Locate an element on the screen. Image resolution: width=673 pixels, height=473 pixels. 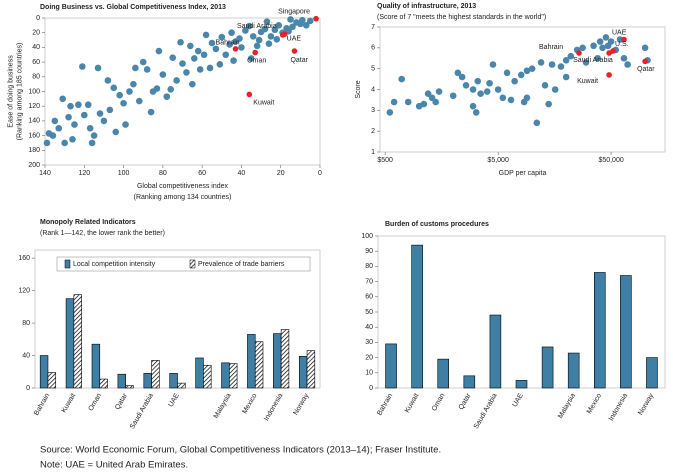
point-label: Saudi Arabia is located at coordinates (593, 60).